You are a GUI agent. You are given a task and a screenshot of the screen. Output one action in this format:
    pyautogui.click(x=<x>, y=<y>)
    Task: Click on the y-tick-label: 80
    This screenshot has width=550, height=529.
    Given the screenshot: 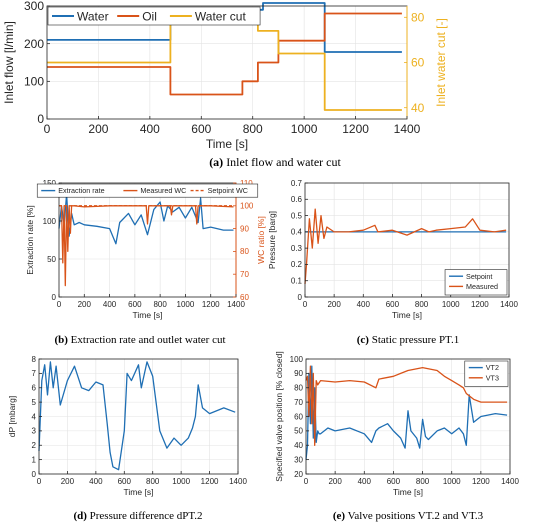 What is the action you would take?
    pyautogui.click(x=298, y=388)
    